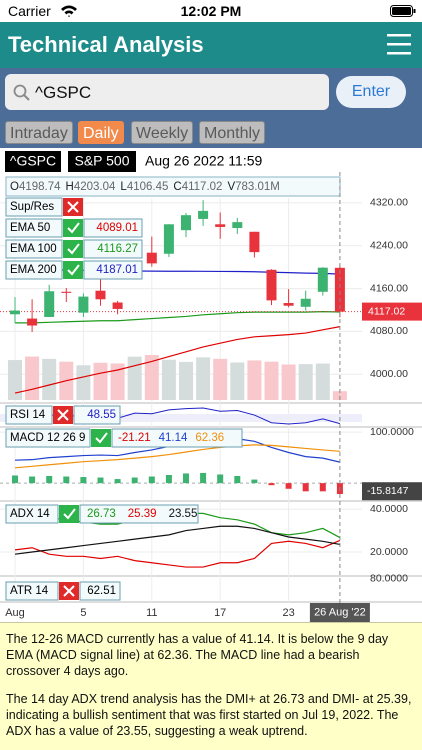 The width and height of the screenshot is (422, 750). Describe the element at coordinates (257, 187) in the screenshot. I see `quote-value: 783.01M` at that location.